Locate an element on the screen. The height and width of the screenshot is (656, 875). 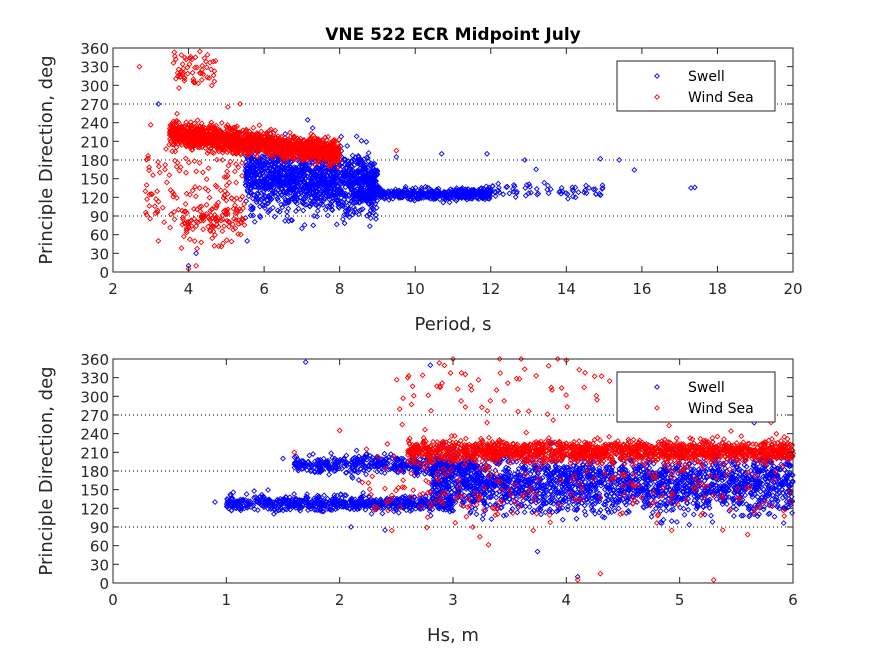
x-tick-label: 4 is located at coordinates (189, 289).